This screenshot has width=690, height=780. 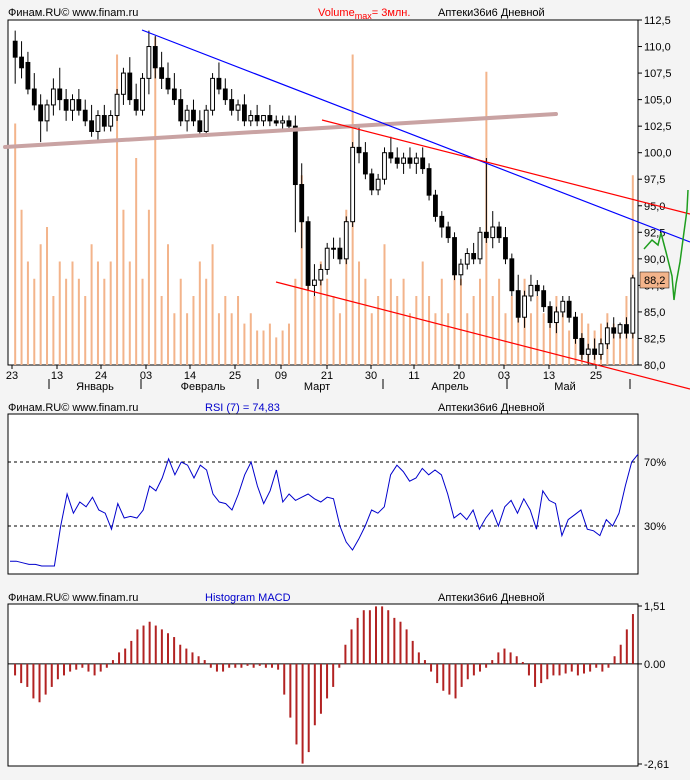 I want to click on rsi-line, so click(x=324, y=510).